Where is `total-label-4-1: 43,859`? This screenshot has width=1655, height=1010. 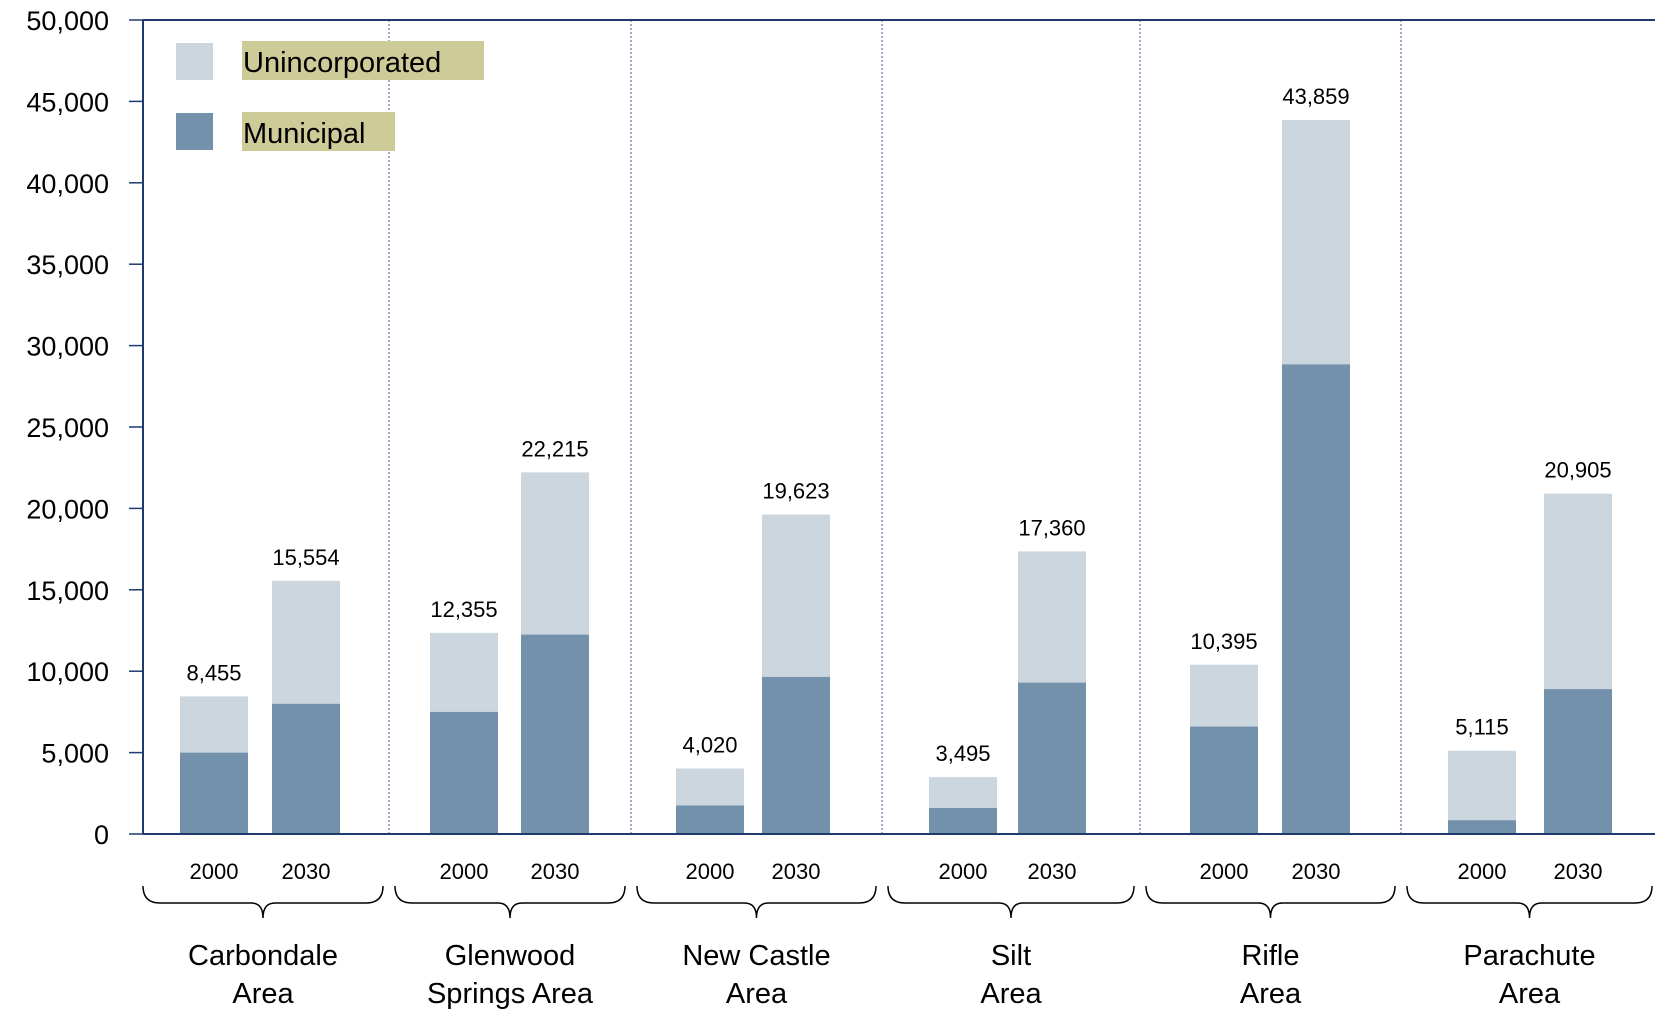
total-label-4-1: 43,859 is located at coordinates (1315, 96).